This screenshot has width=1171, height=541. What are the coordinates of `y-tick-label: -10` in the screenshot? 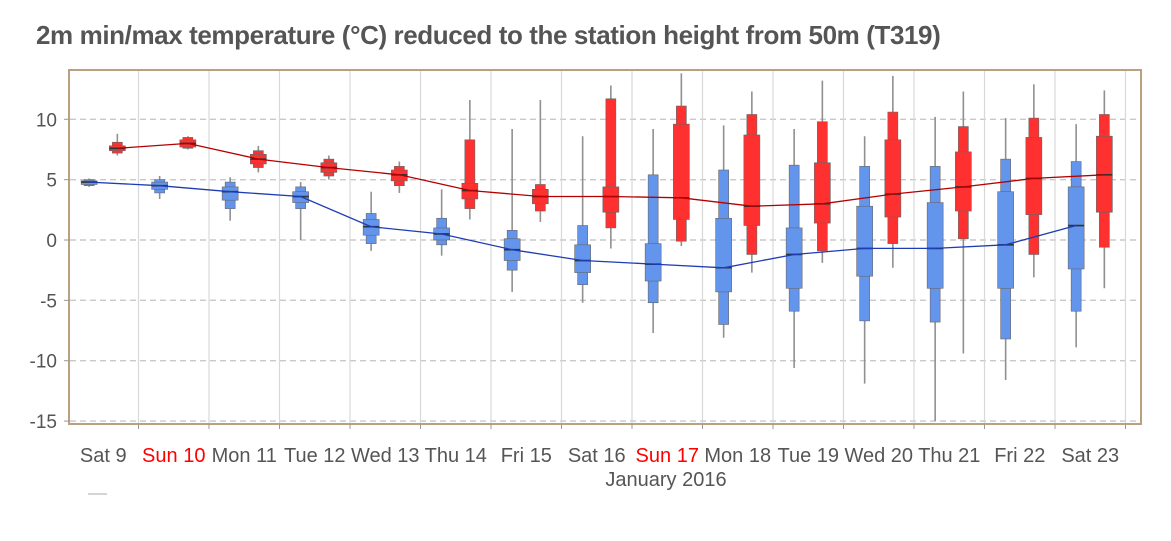 It's located at (43, 362).